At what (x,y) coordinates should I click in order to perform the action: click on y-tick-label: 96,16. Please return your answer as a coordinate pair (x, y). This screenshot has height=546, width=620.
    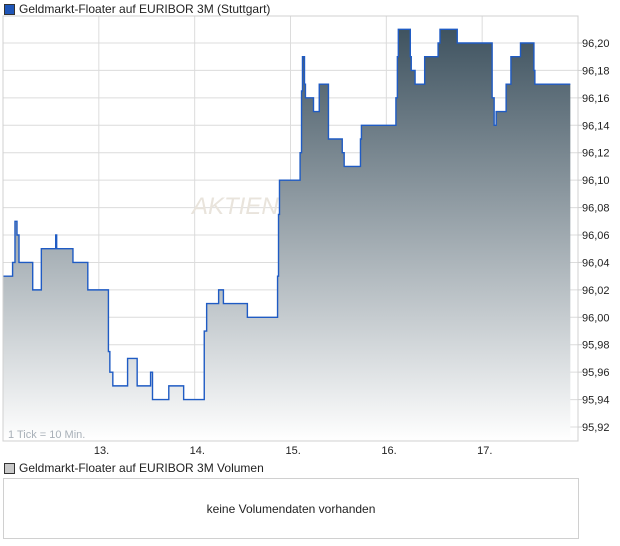
    Looking at the image, I should click on (596, 99).